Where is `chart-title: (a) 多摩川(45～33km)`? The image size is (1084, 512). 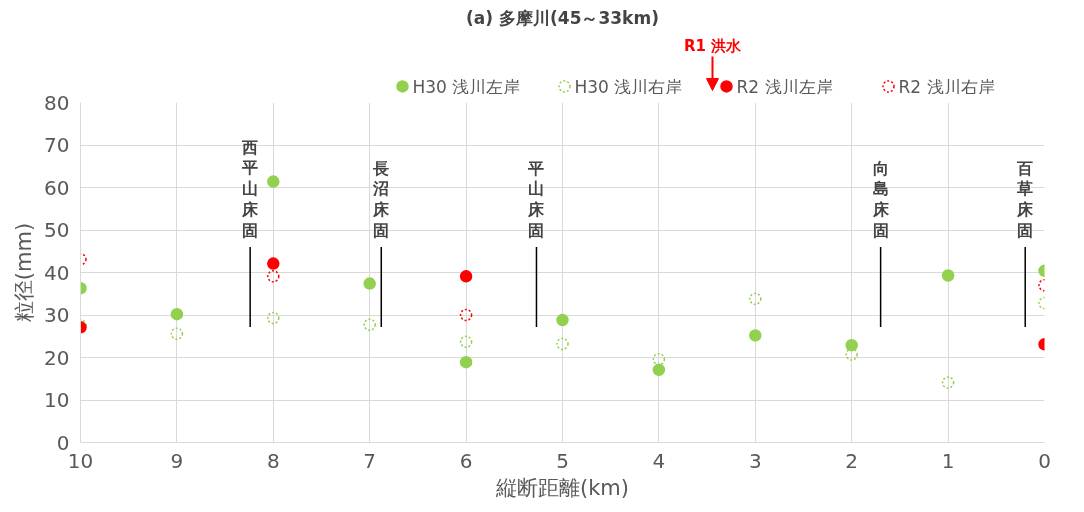 chart-title: (a) 多摩川(45～33km) is located at coordinates (562, 17).